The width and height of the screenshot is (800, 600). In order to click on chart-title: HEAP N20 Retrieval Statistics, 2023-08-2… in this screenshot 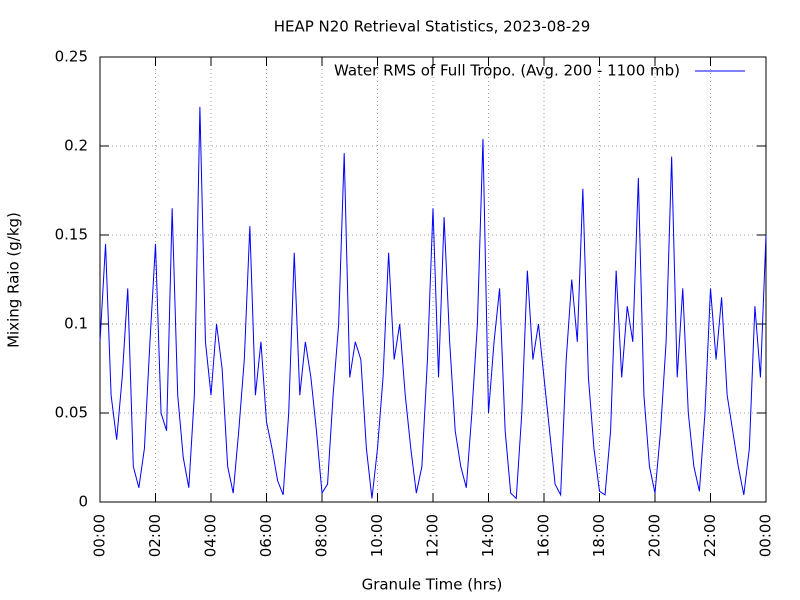, I will do `click(432, 27)`.